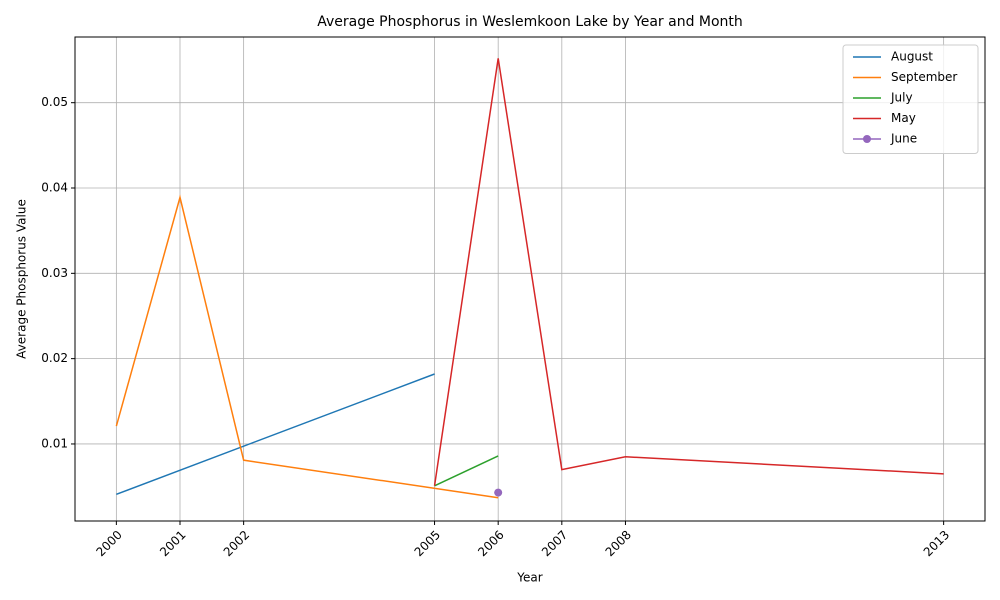  What do you see at coordinates (54, 443) in the screenshot?
I see `y-tick-label: 0.01` at bounding box center [54, 443].